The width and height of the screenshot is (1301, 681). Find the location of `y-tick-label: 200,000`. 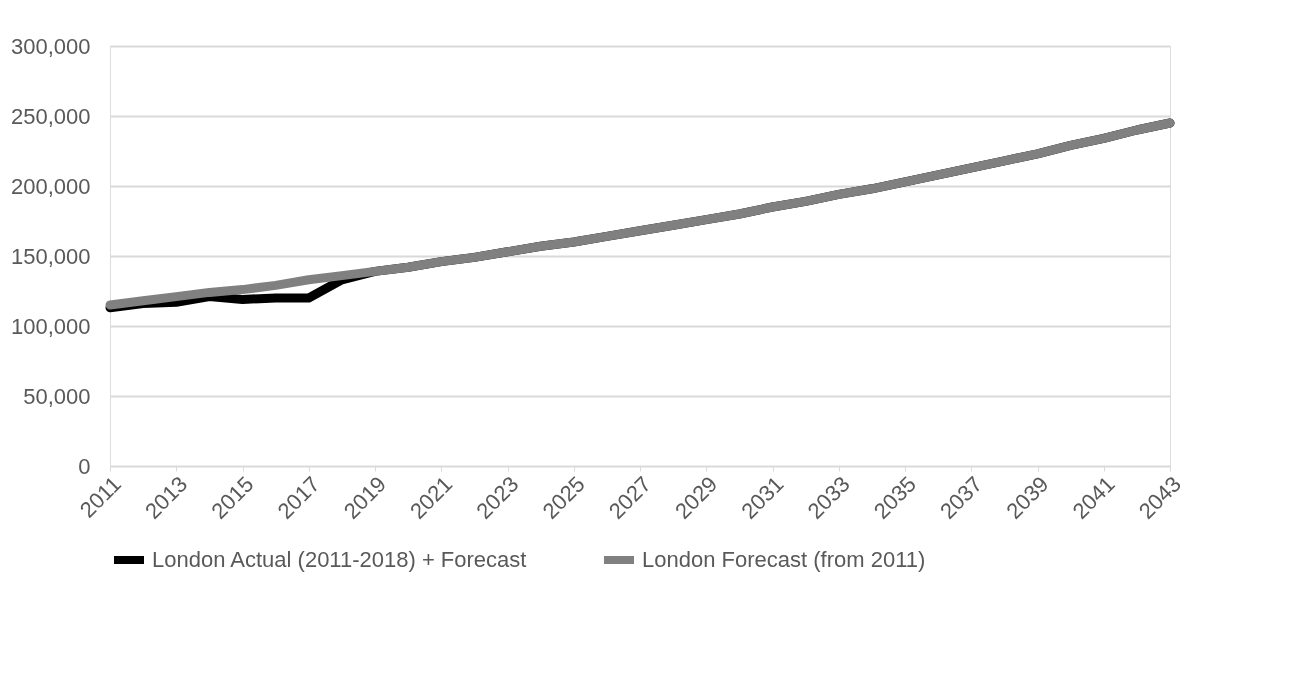

y-tick-label: 200,000 is located at coordinates (50, 186).